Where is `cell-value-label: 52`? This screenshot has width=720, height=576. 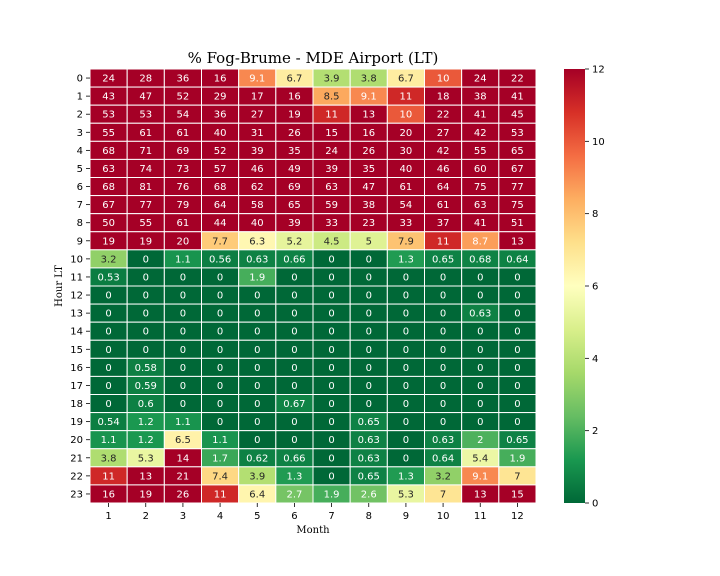
cell-value-label: 52 is located at coordinates (183, 97).